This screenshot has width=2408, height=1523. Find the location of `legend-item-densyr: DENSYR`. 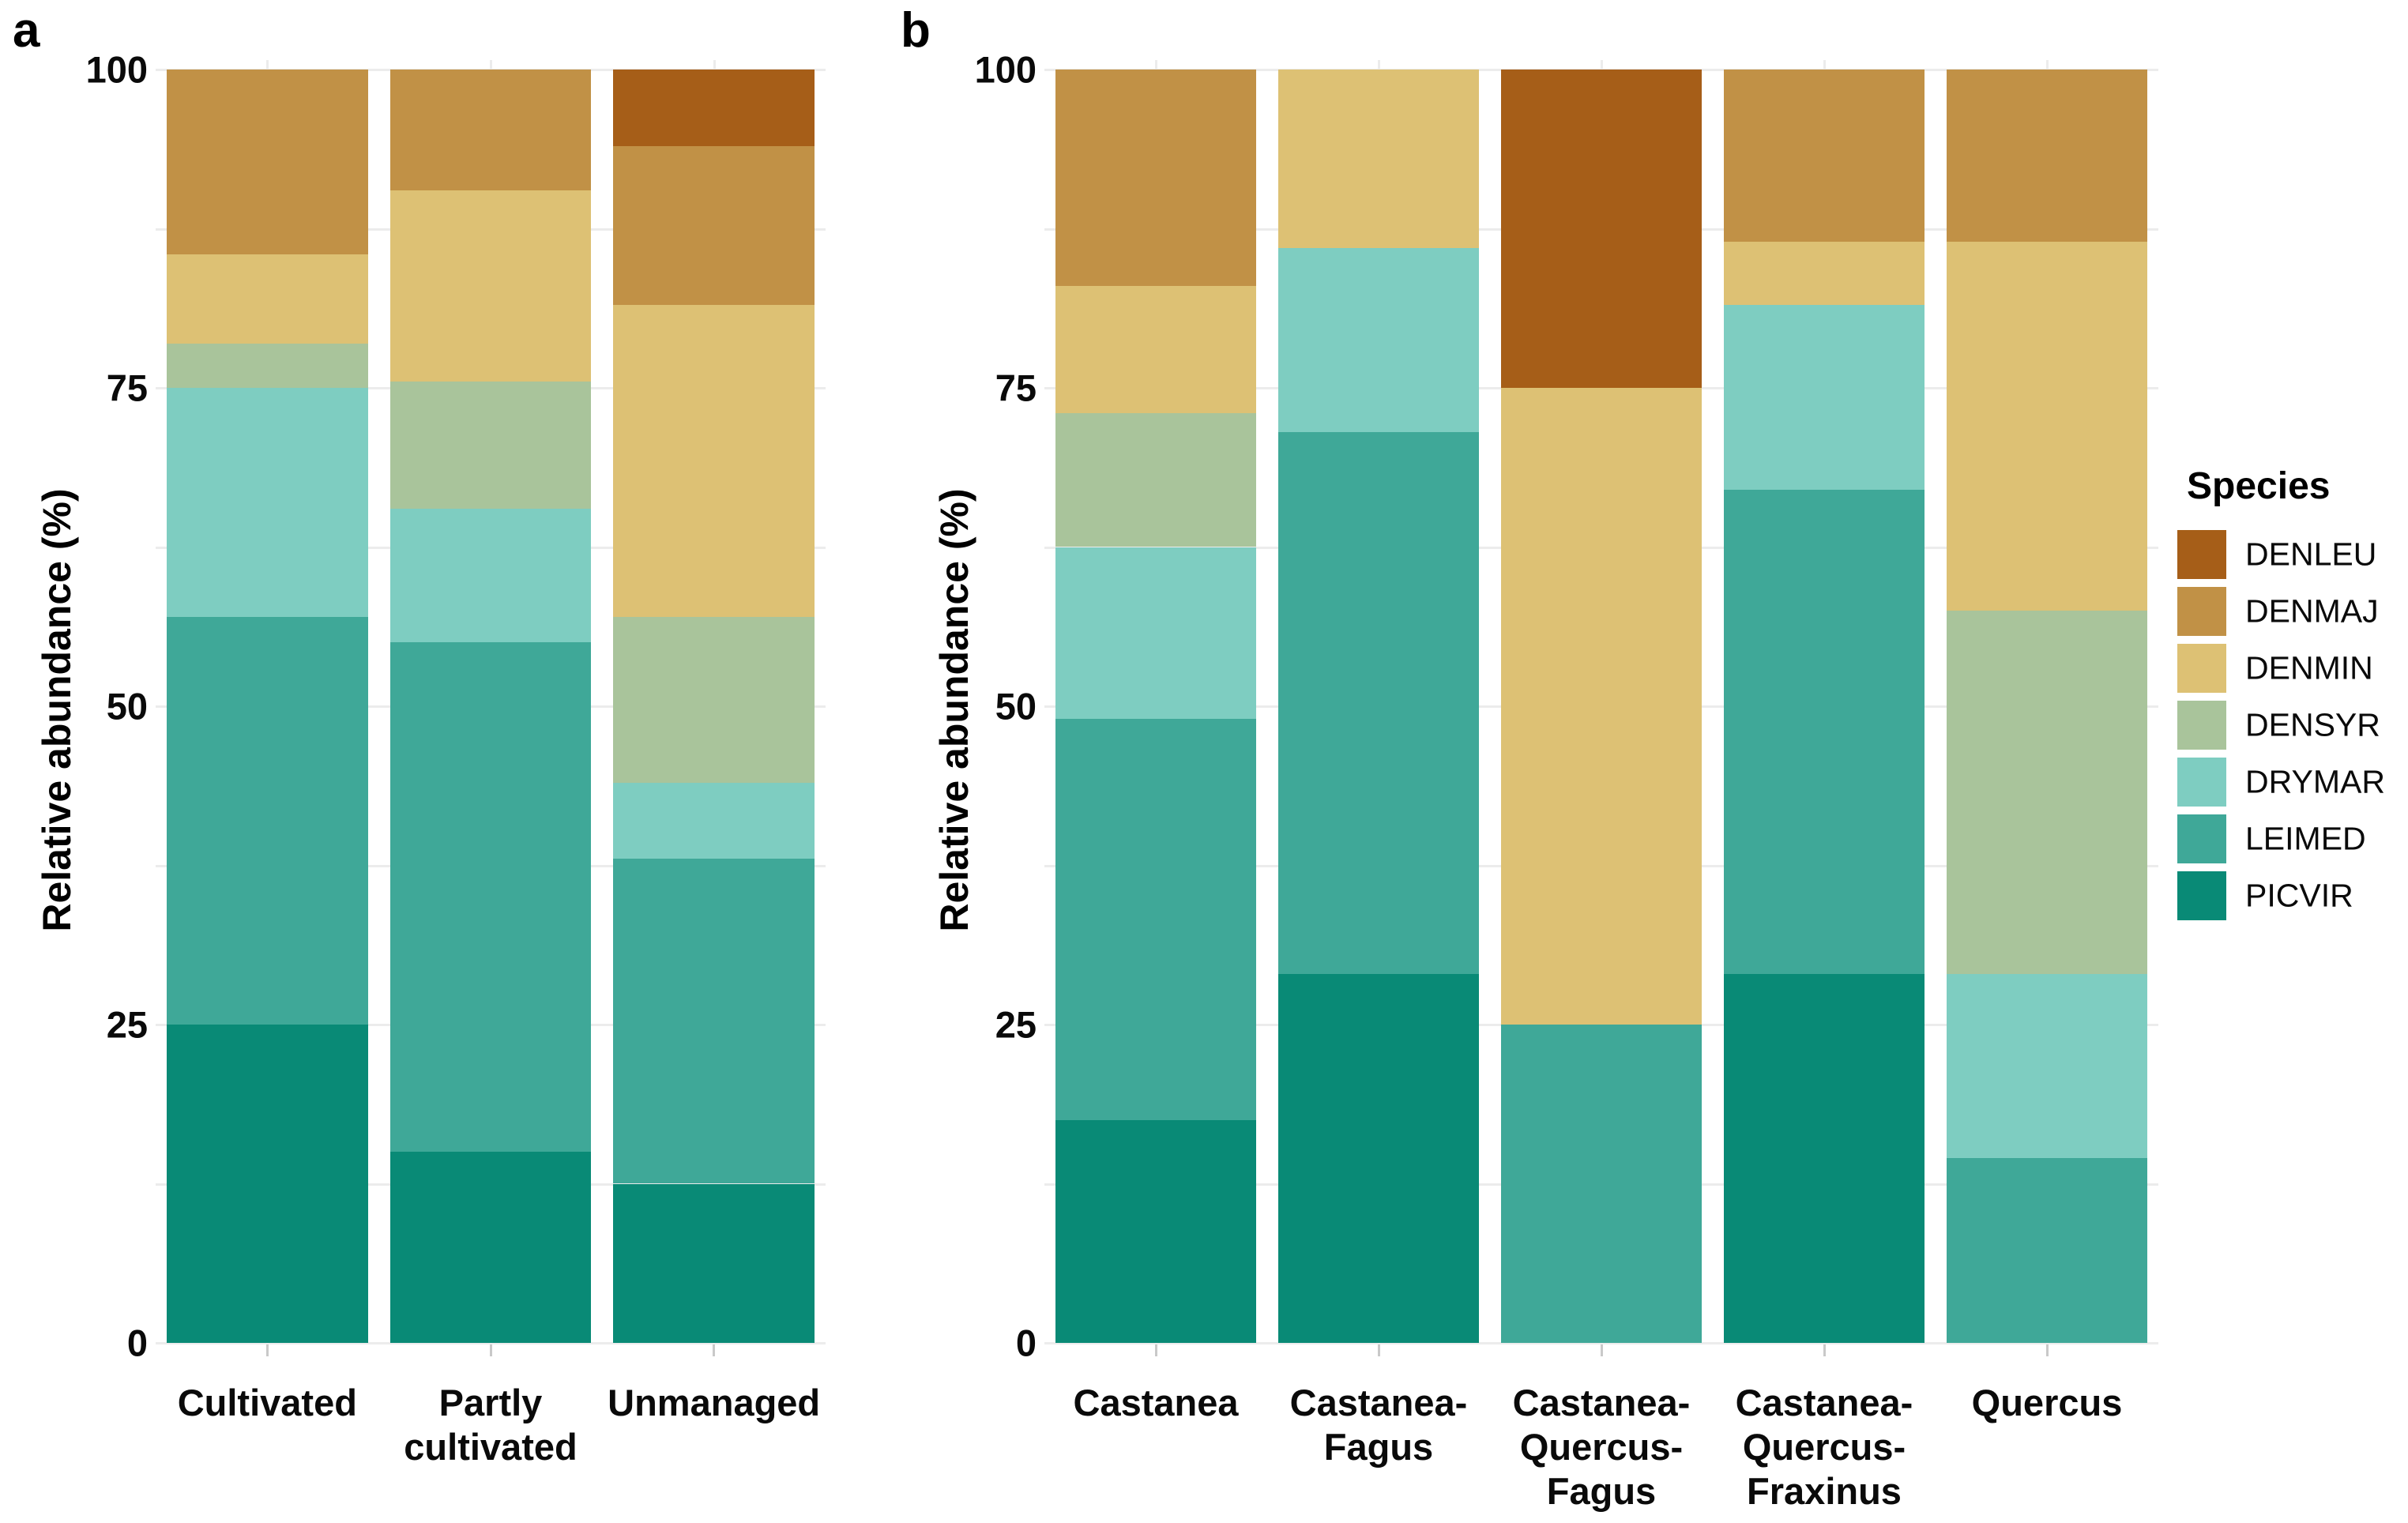

legend-item-densyr: DENSYR is located at coordinates (2291, 725).